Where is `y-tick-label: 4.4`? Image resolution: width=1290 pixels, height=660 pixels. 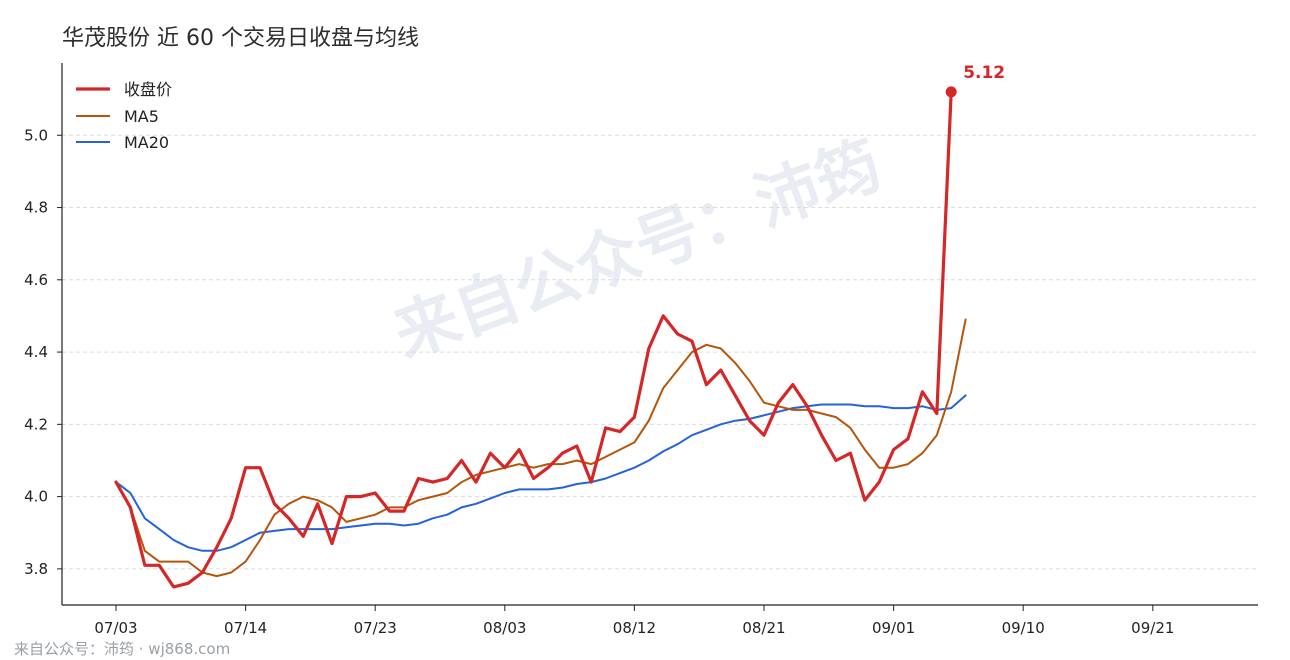 y-tick-label: 4.4 is located at coordinates (36, 352).